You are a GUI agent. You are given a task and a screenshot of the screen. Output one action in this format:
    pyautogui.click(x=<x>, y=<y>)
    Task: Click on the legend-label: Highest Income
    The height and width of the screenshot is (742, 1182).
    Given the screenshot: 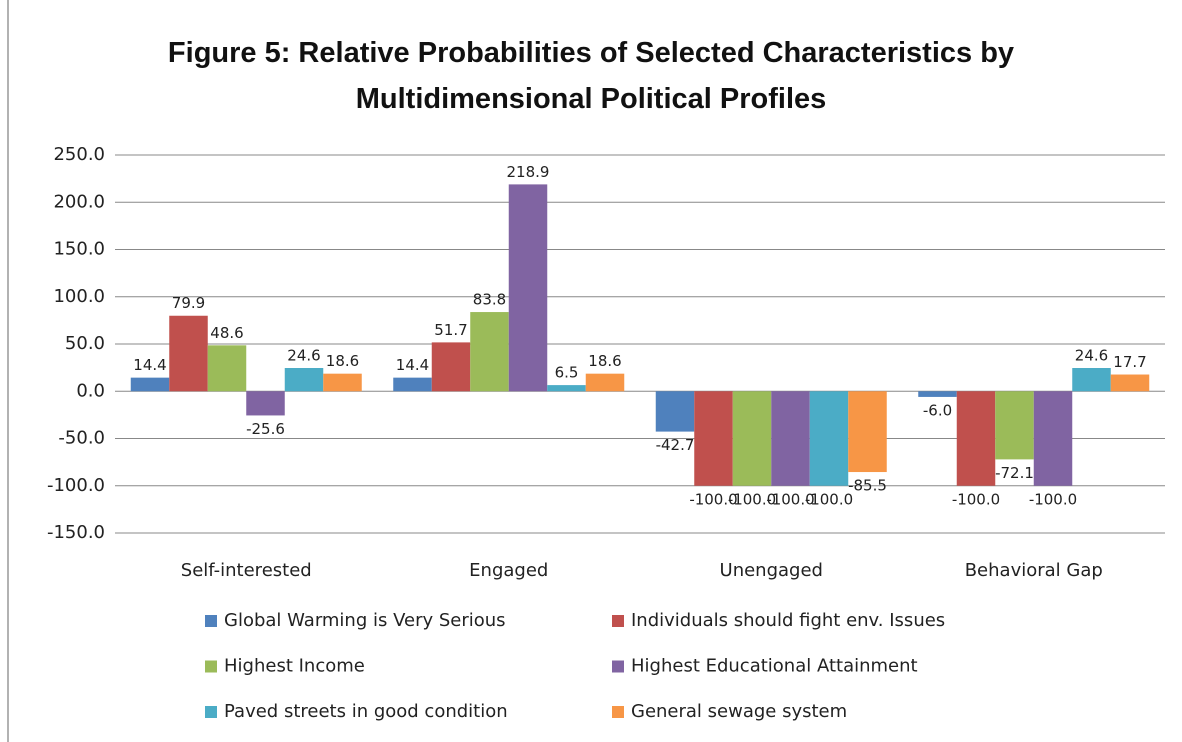 What is the action you would take?
    pyautogui.click(x=294, y=666)
    